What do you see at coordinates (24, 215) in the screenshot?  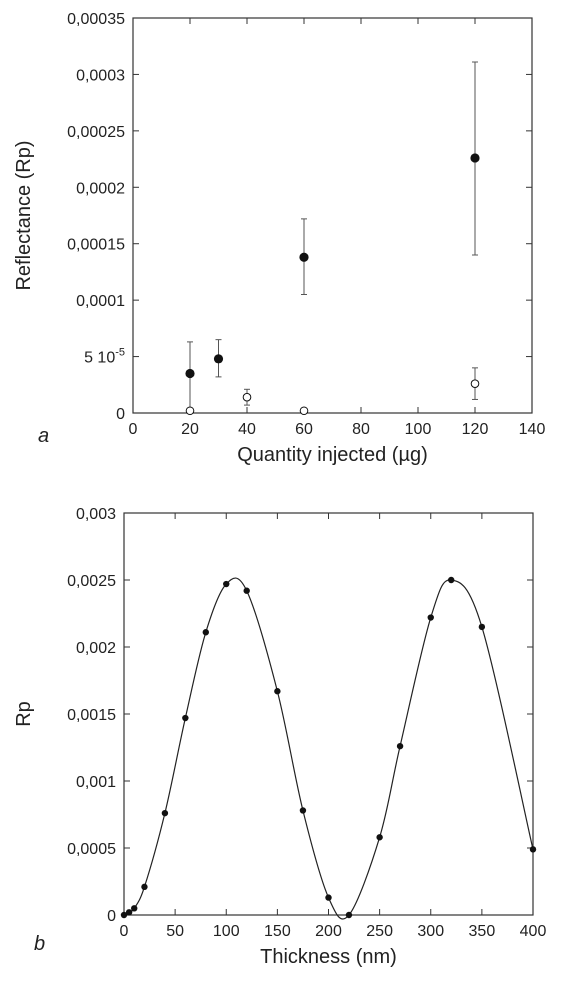 I see `y-axis-title: Reflectance (Rp)` at bounding box center [24, 215].